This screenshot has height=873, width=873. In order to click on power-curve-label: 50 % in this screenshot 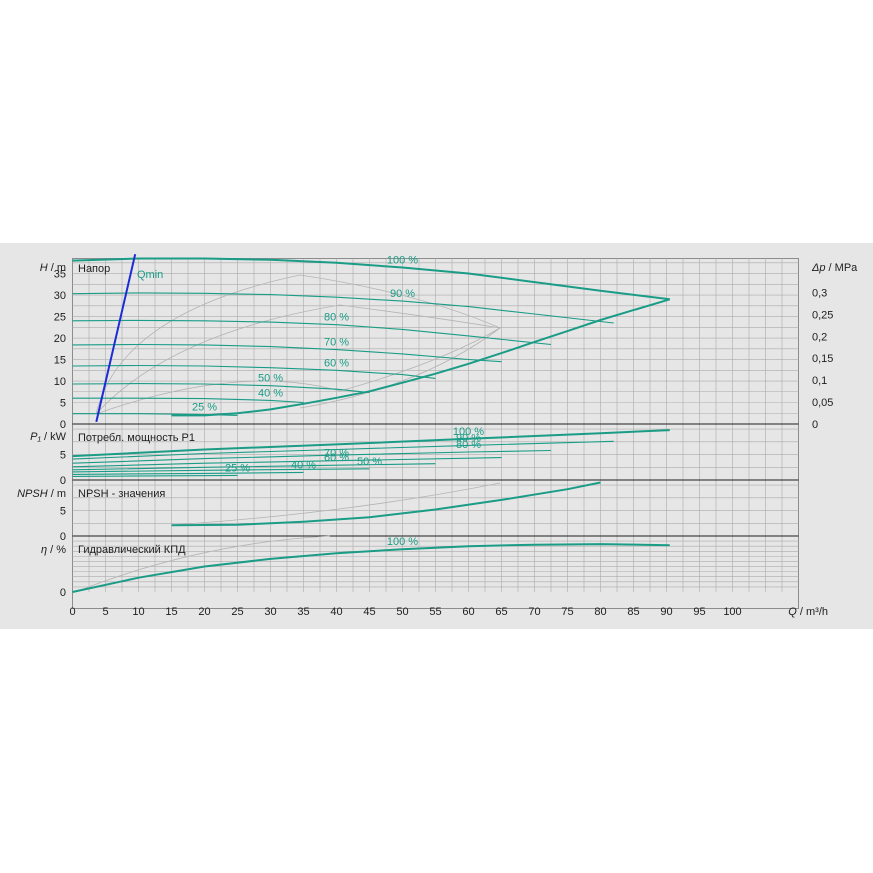, I will do `click(369, 462)`.